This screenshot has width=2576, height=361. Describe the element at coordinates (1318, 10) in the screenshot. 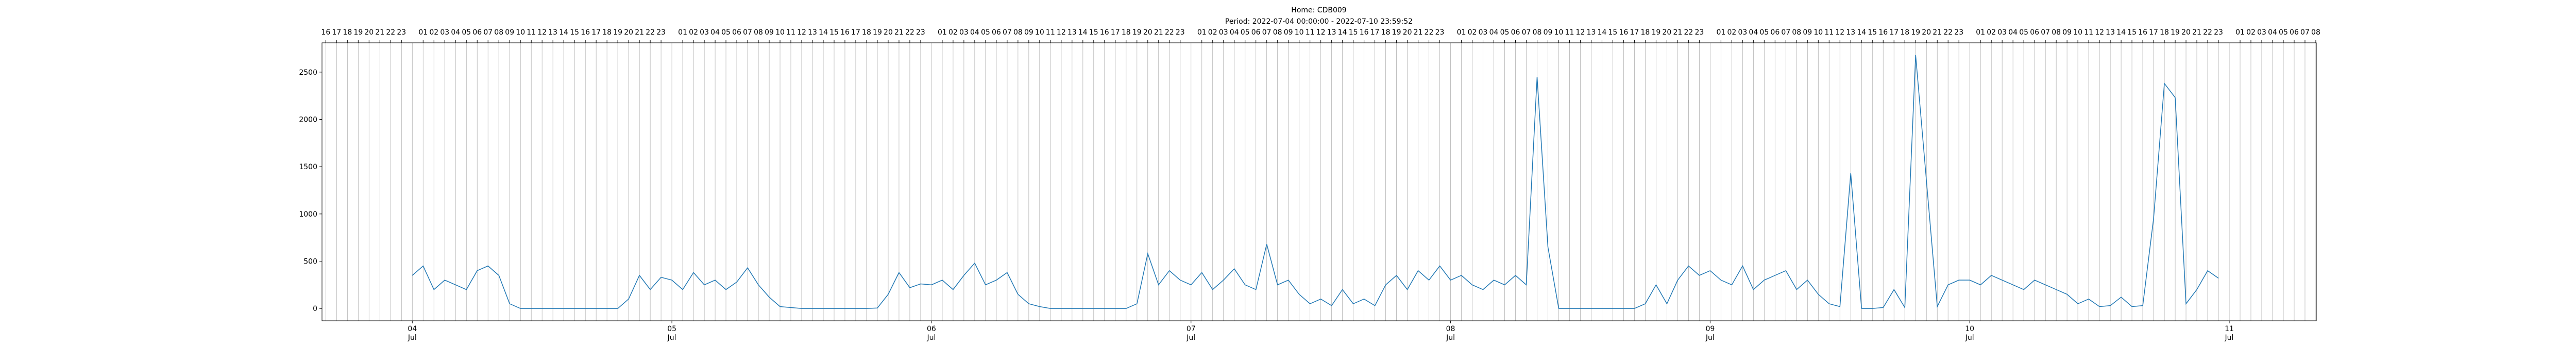

I see `chart-title: Home: CDB009` at that location.